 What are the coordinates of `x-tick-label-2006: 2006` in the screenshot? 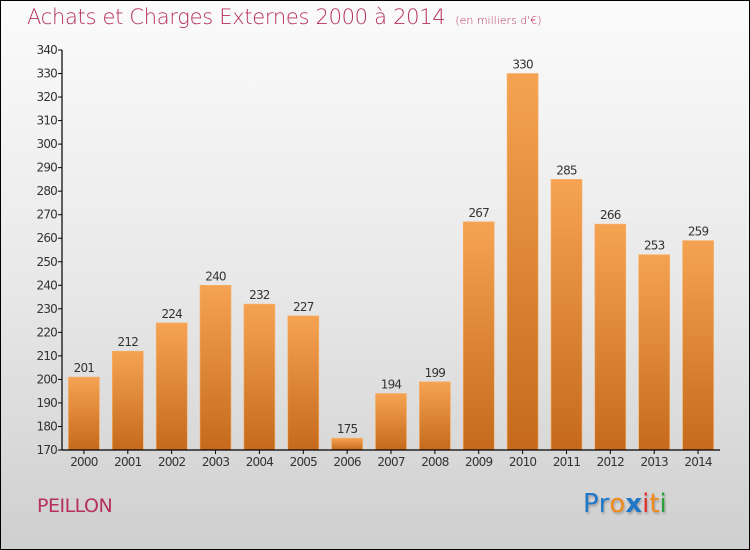 It's located at (347, 462).